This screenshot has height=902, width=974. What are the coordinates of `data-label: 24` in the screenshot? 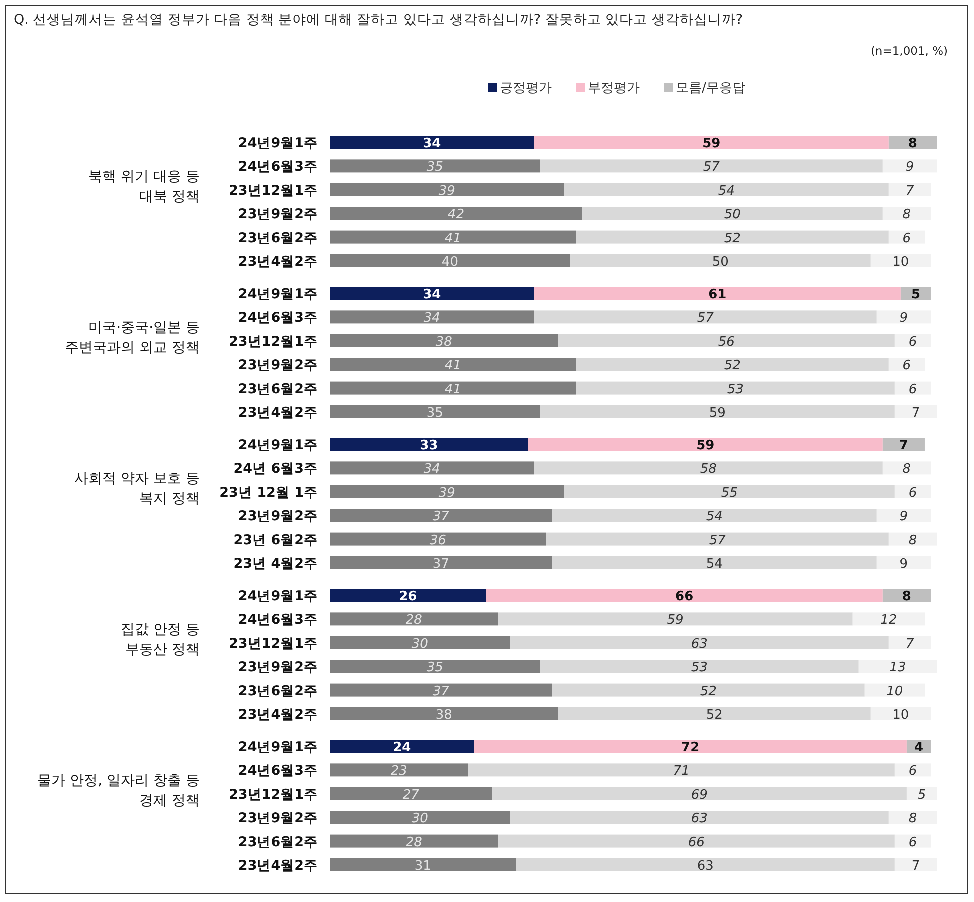 It's located at (402, 748).